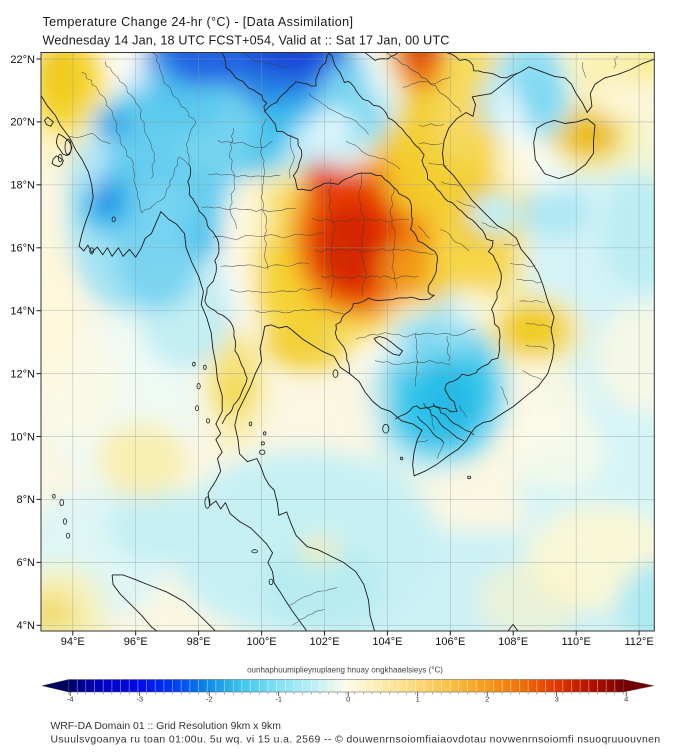 This screenshot has width=676, height=756. Describe the element at coordinates (418, 699) in the screenshot. I see `svg-text: 1` at that location.